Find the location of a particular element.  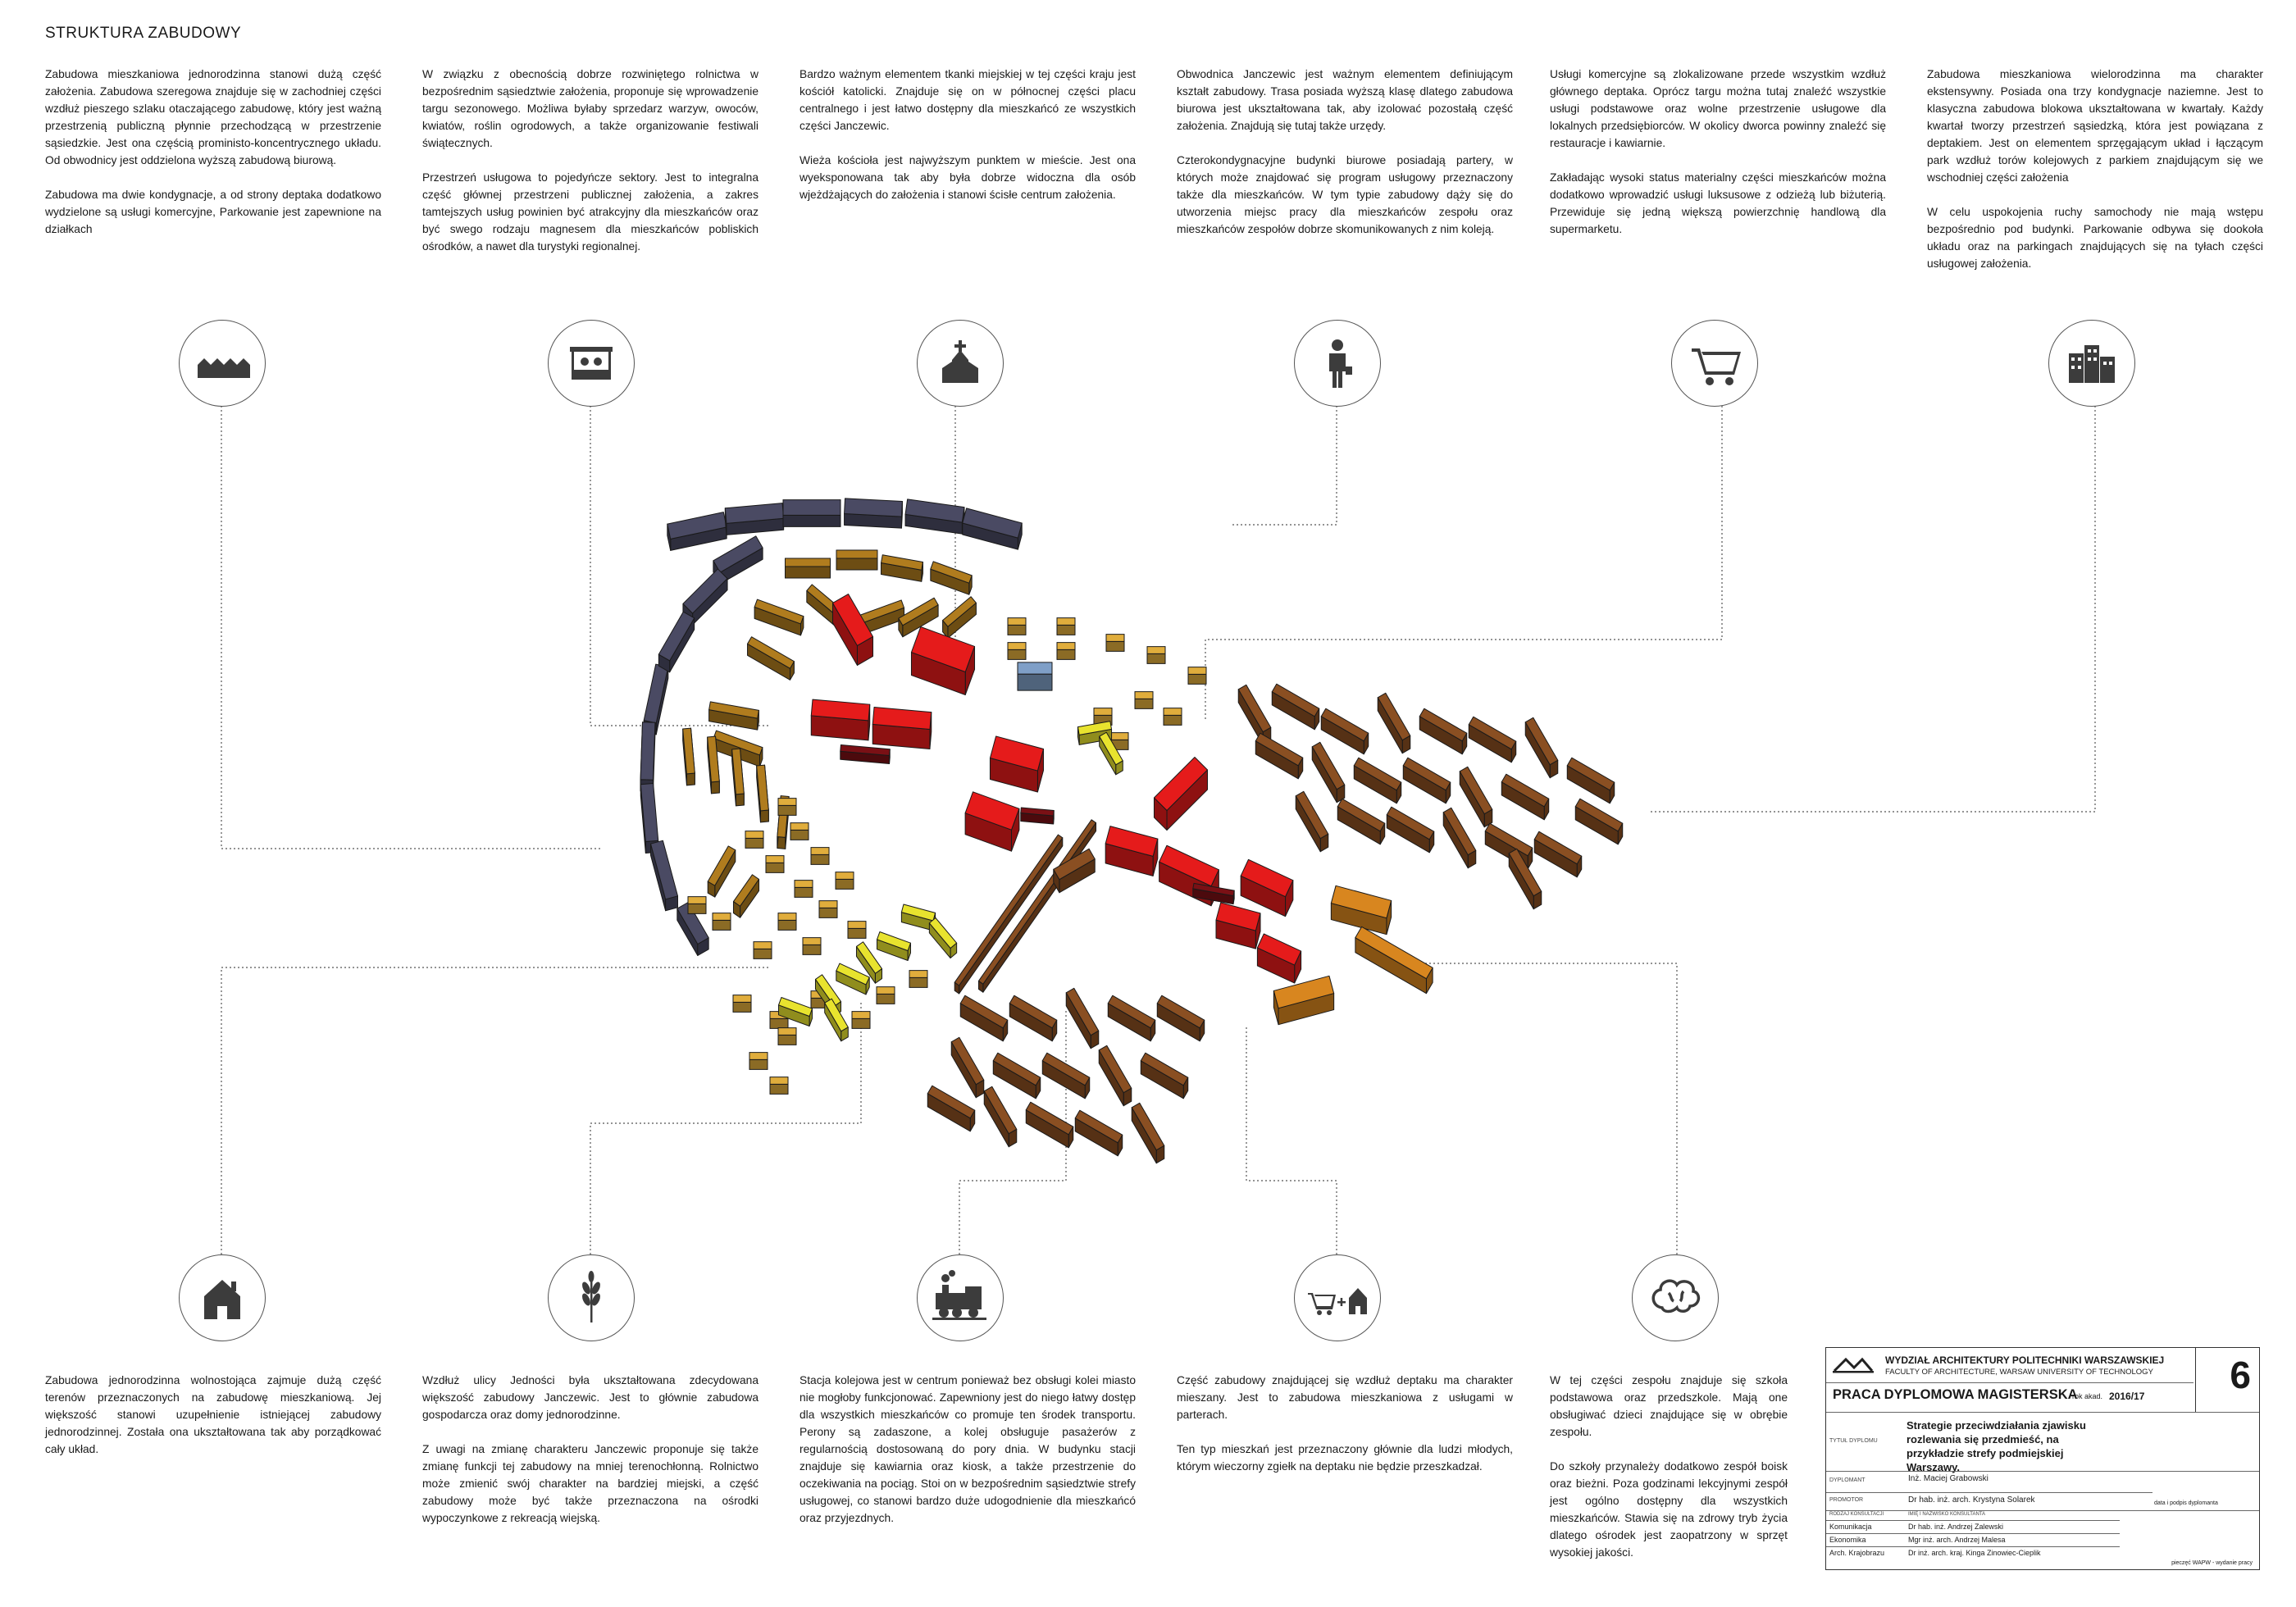

building-terraced-26-side is located at coordinates (764, 816).